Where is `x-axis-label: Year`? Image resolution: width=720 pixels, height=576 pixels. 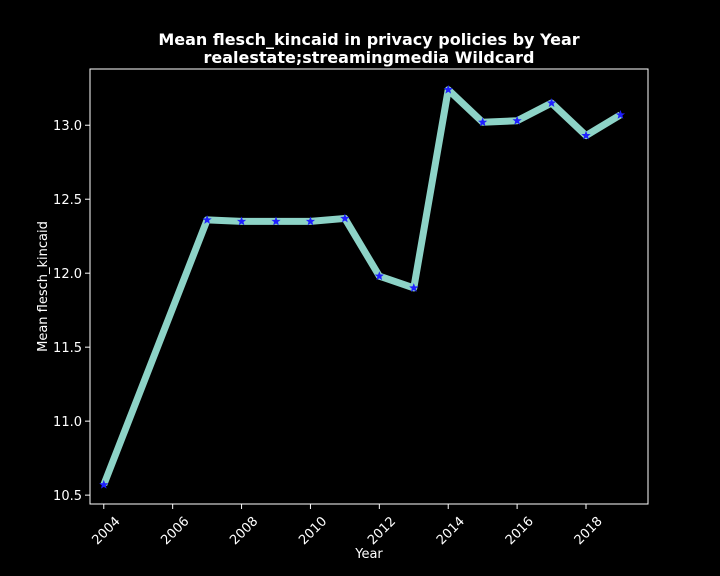 x-axis-label: Year is located at coordinates (368, 554).